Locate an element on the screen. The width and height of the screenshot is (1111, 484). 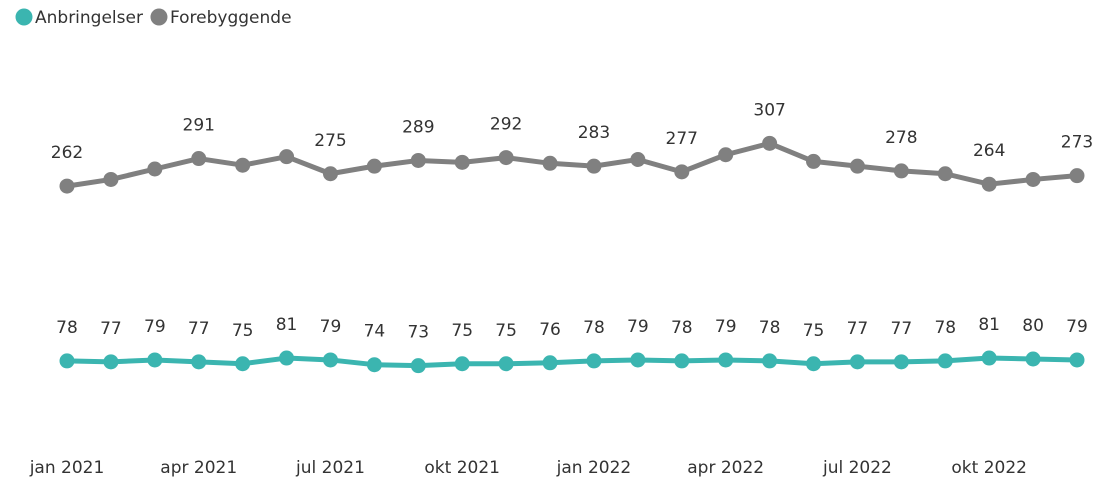
x-tick-label: okt 2022 is located at coordinates (989, 468).